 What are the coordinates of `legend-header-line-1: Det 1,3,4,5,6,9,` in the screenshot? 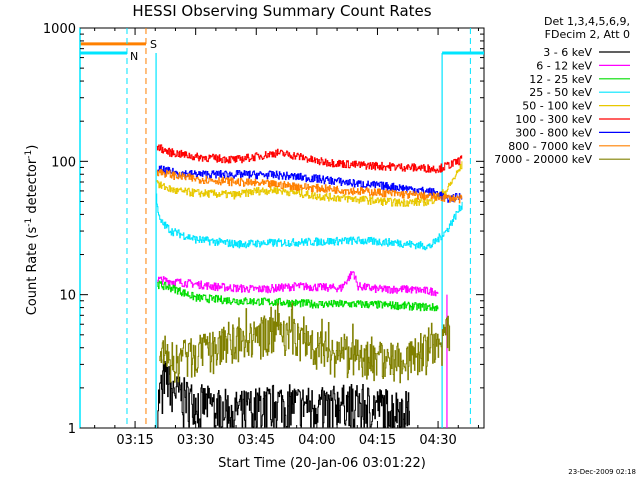 It's located at (587, 21).